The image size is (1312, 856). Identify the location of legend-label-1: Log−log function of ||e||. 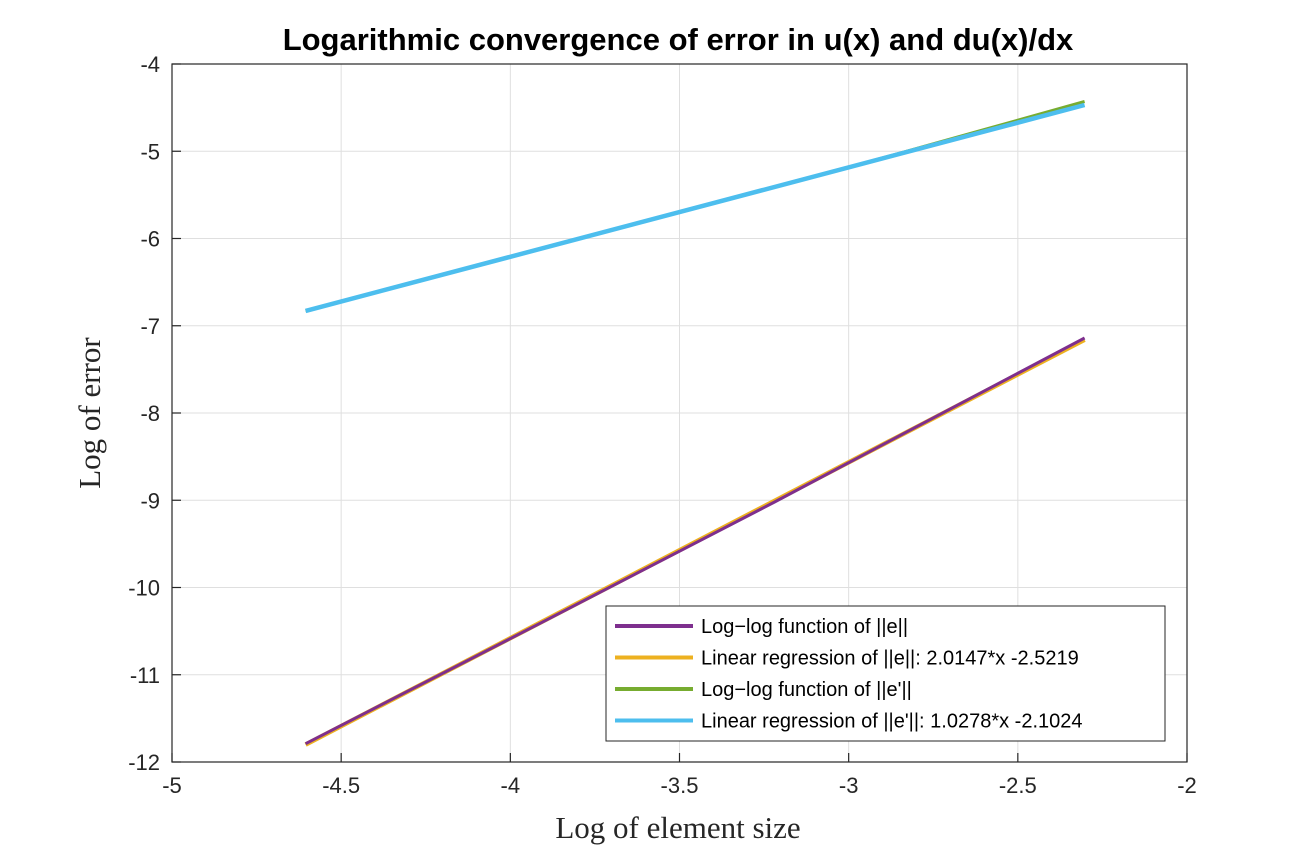
(804, 627).